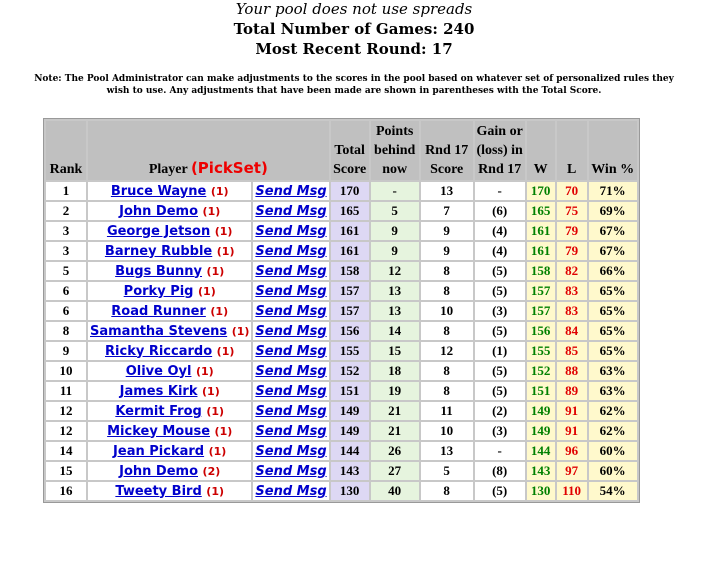 The height and width of the screenshot is (581, 708). What do you see at coordinates (499, 351) in the screenshot?
I see `gain-loss-cell: (1)` at bounding box center [499, 351].